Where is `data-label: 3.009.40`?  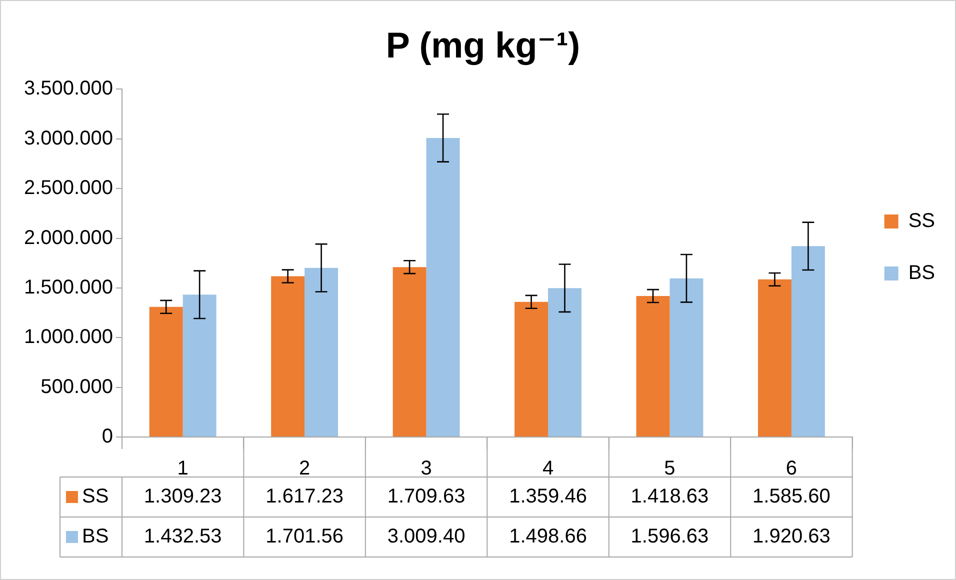 data-label: 3.009.40 is located at coordinates (426, 537).